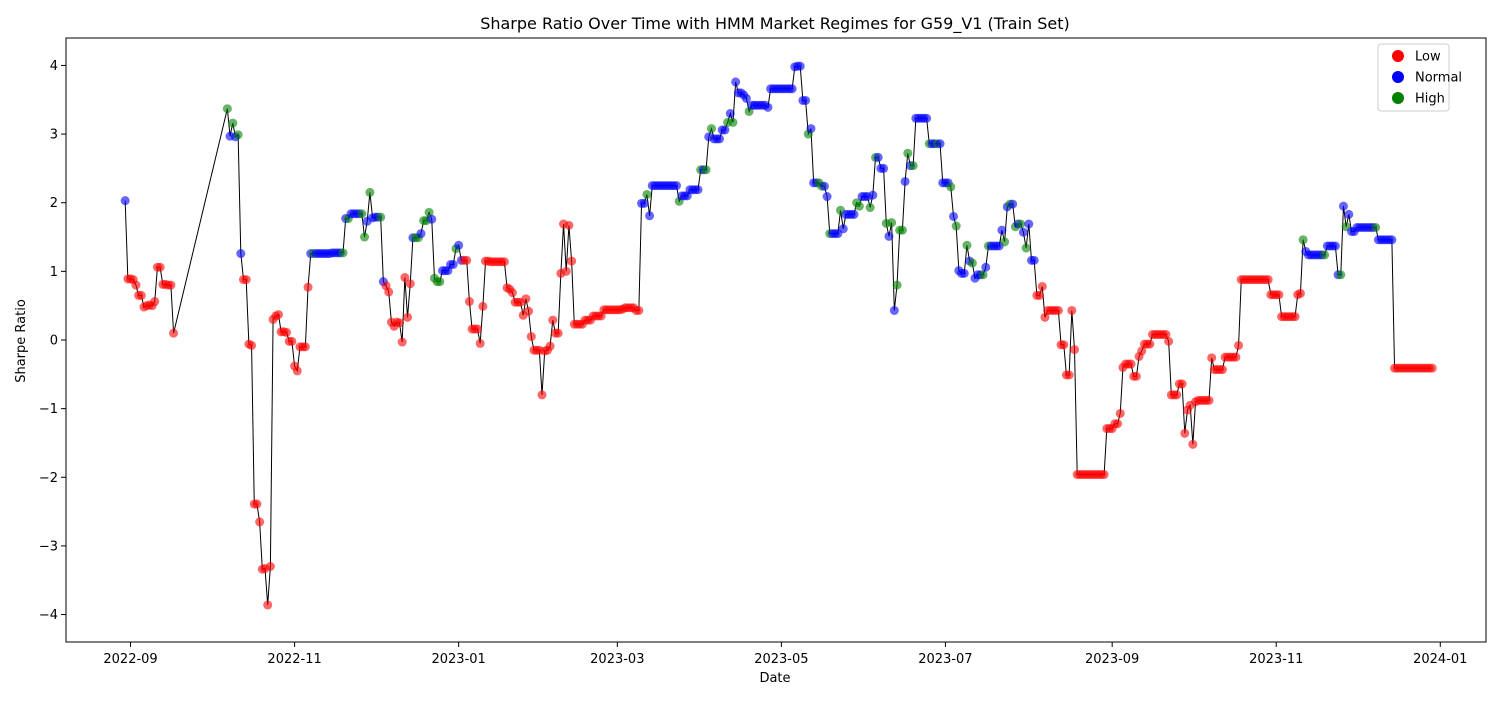  What do you see at coordinates (458, 659) in the screenshot?
I see `x-tick-label: 2023-01` at bounding box center [458, 659].